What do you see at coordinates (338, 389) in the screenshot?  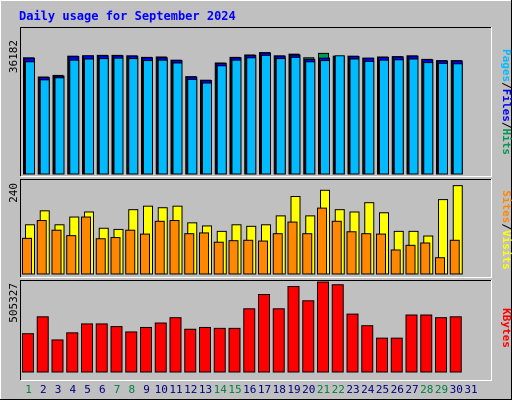 I see `day-label: 22` at bounding box center [338, 389].